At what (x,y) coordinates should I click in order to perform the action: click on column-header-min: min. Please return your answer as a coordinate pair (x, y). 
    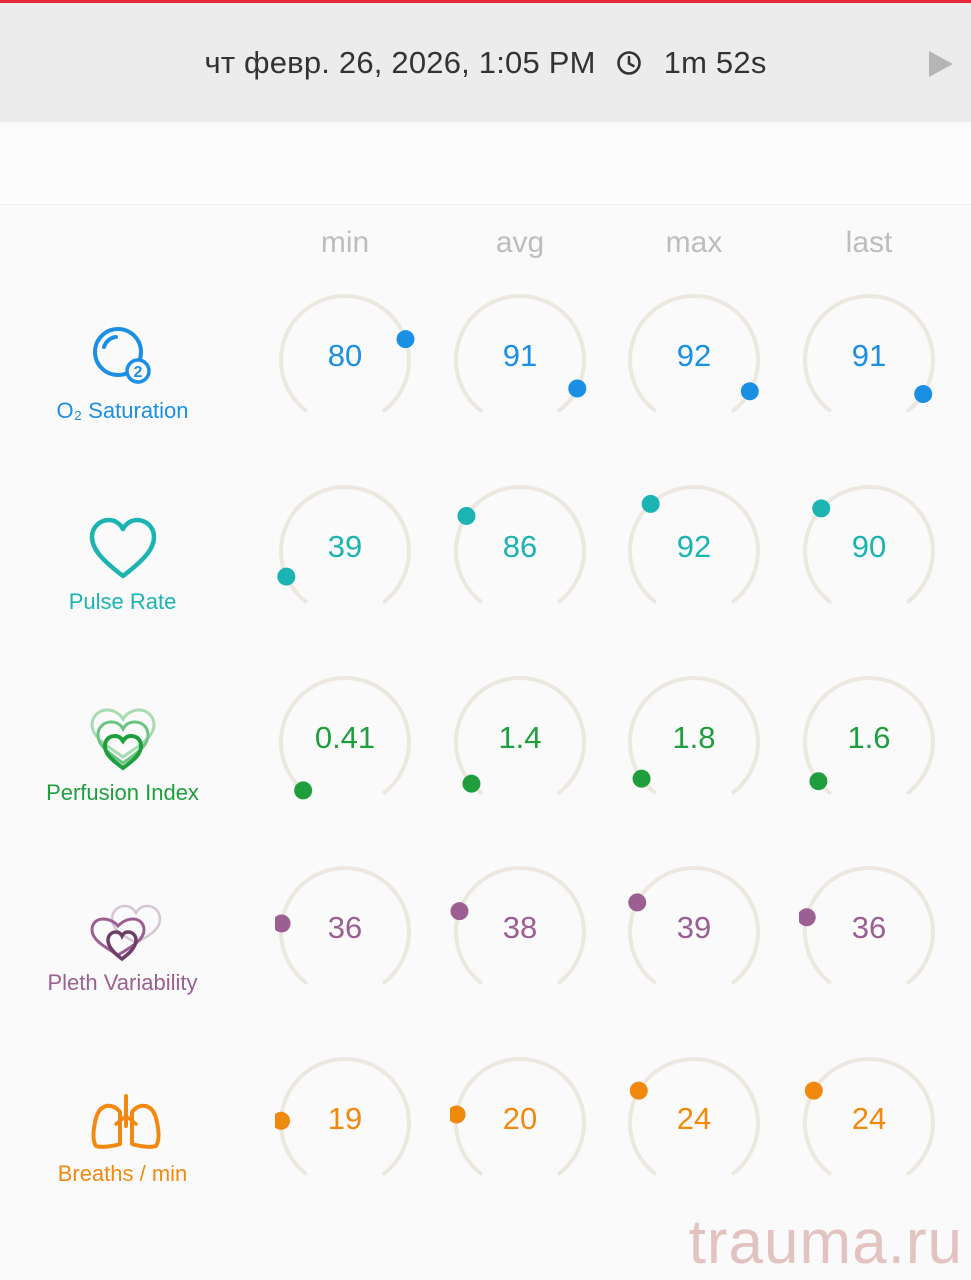
    Looking at the image, I should click on (345, 242).